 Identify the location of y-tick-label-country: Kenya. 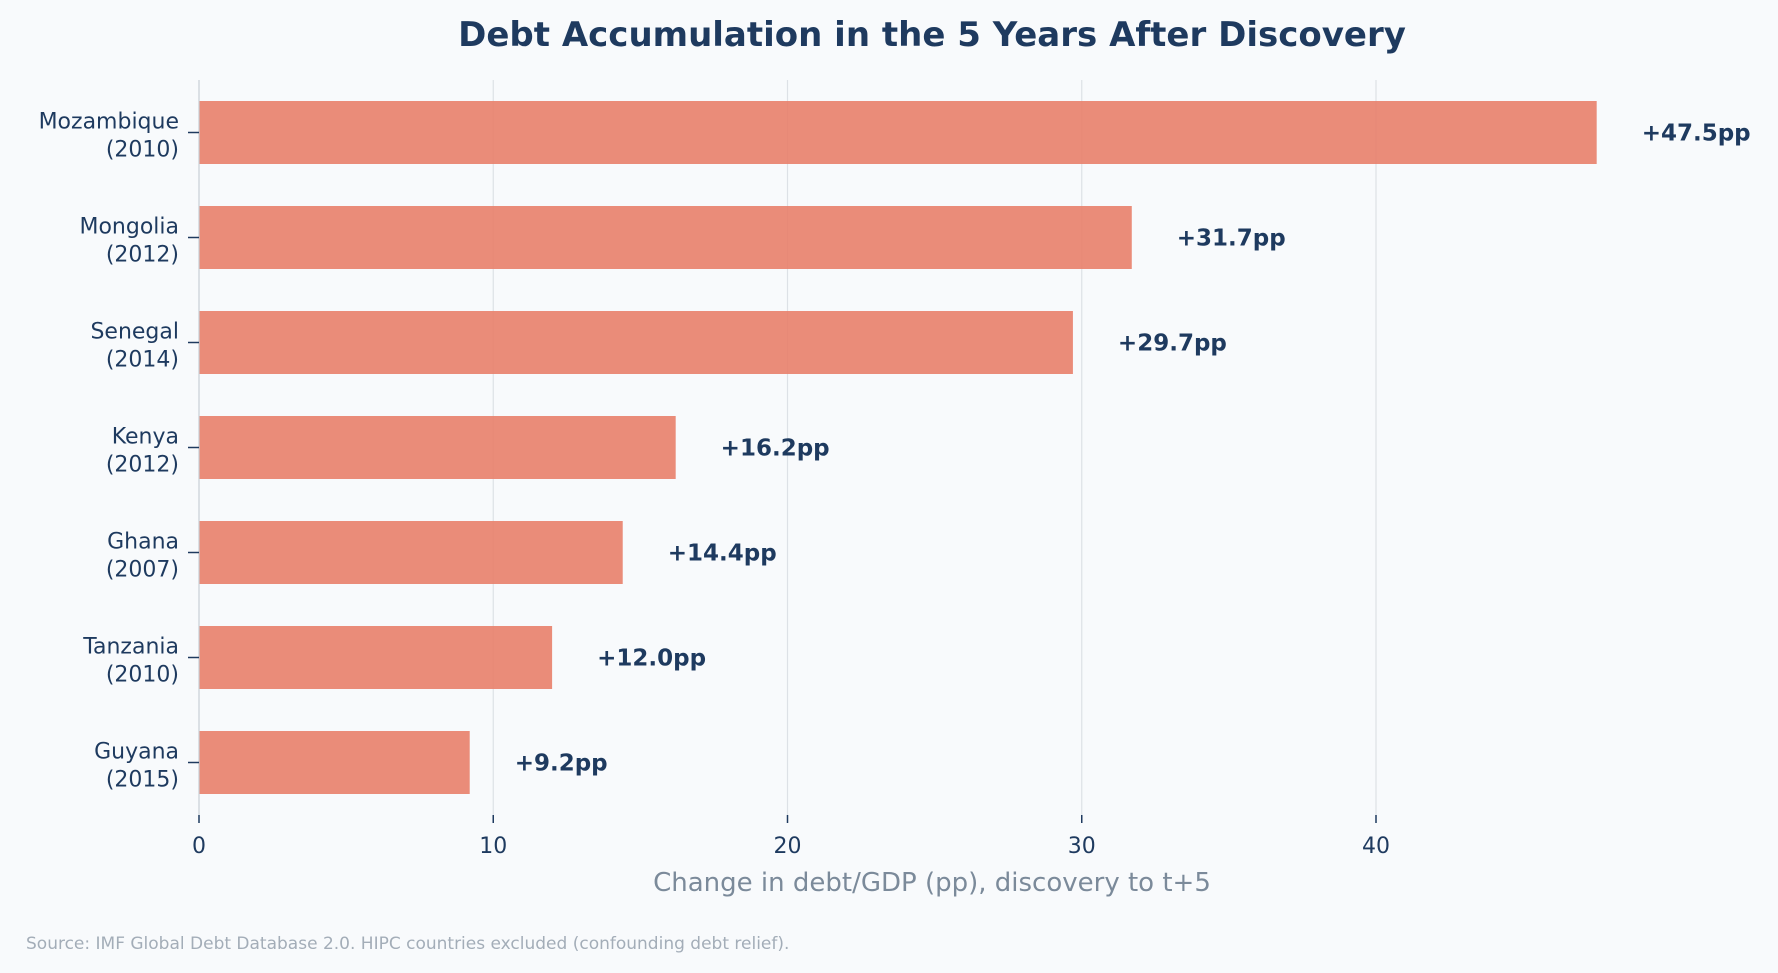
(145, 437).